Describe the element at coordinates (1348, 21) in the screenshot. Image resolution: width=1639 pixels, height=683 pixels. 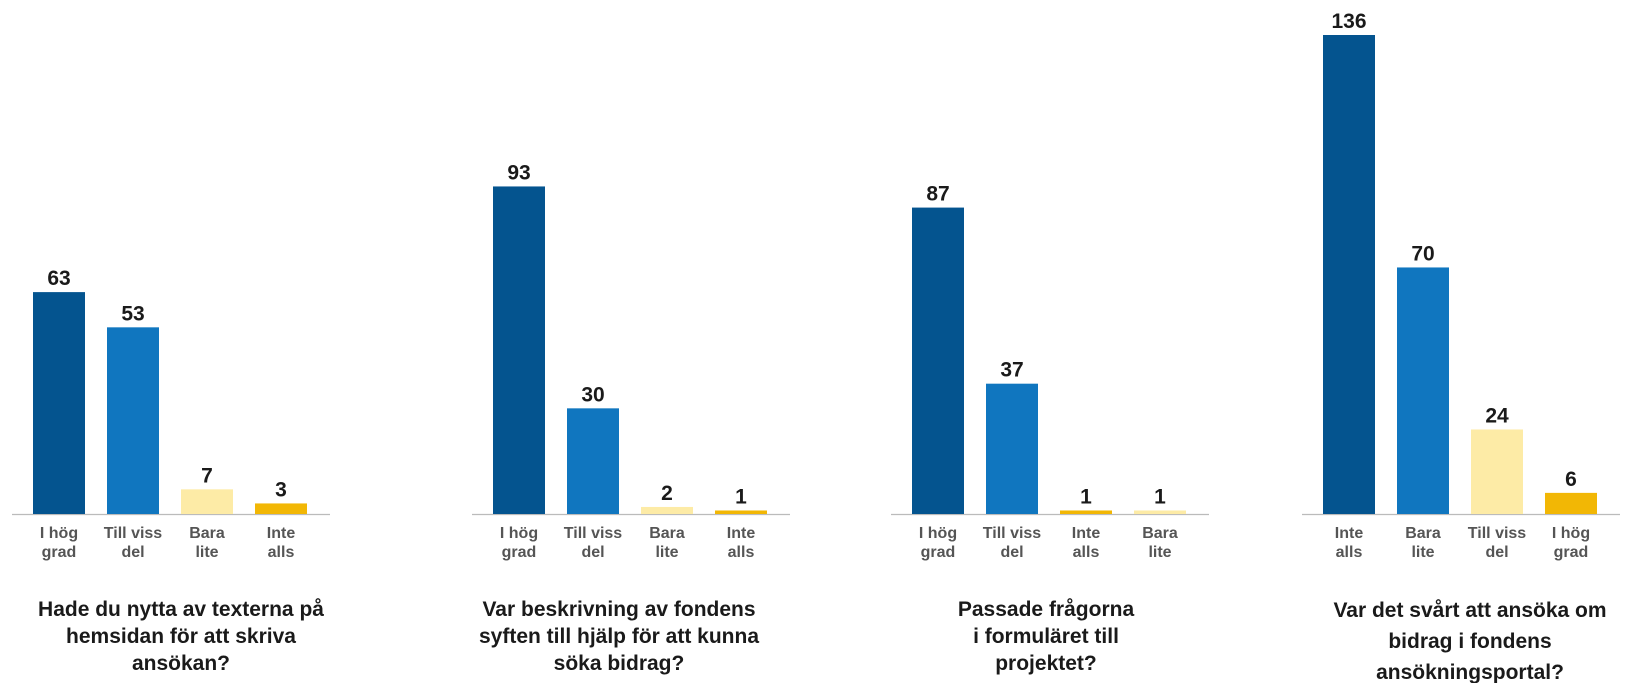
I see `data-label: 136` at that location.